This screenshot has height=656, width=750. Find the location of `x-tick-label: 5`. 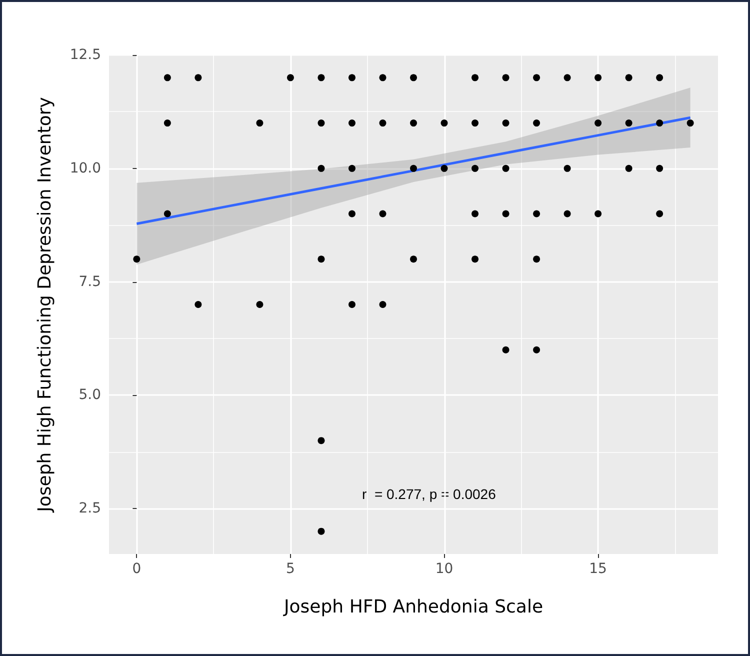

x-tick-label: 5 is located at coordinates (290, 569).